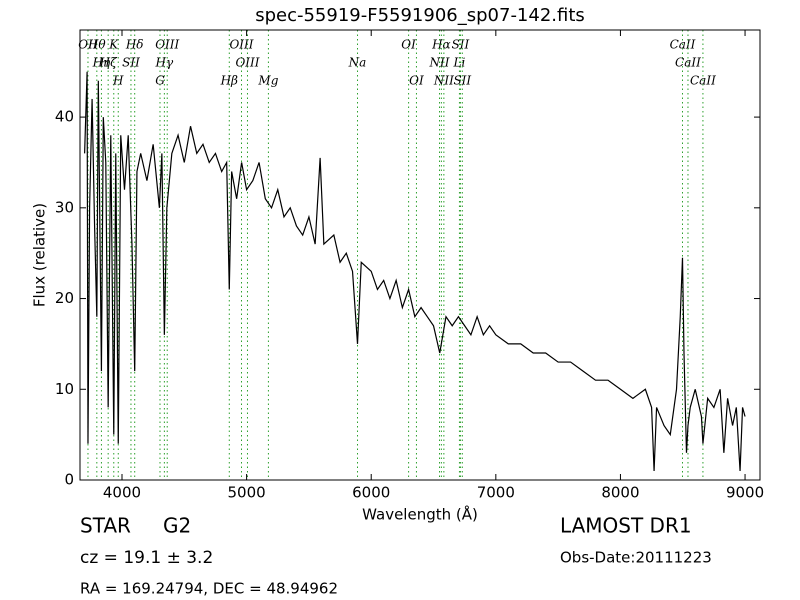 The width and height of the screenshot is (800, 600). Describe the element at coordinates (164, 63) in the screenshot. I see `spectral-line-label: Hγ` at that location.